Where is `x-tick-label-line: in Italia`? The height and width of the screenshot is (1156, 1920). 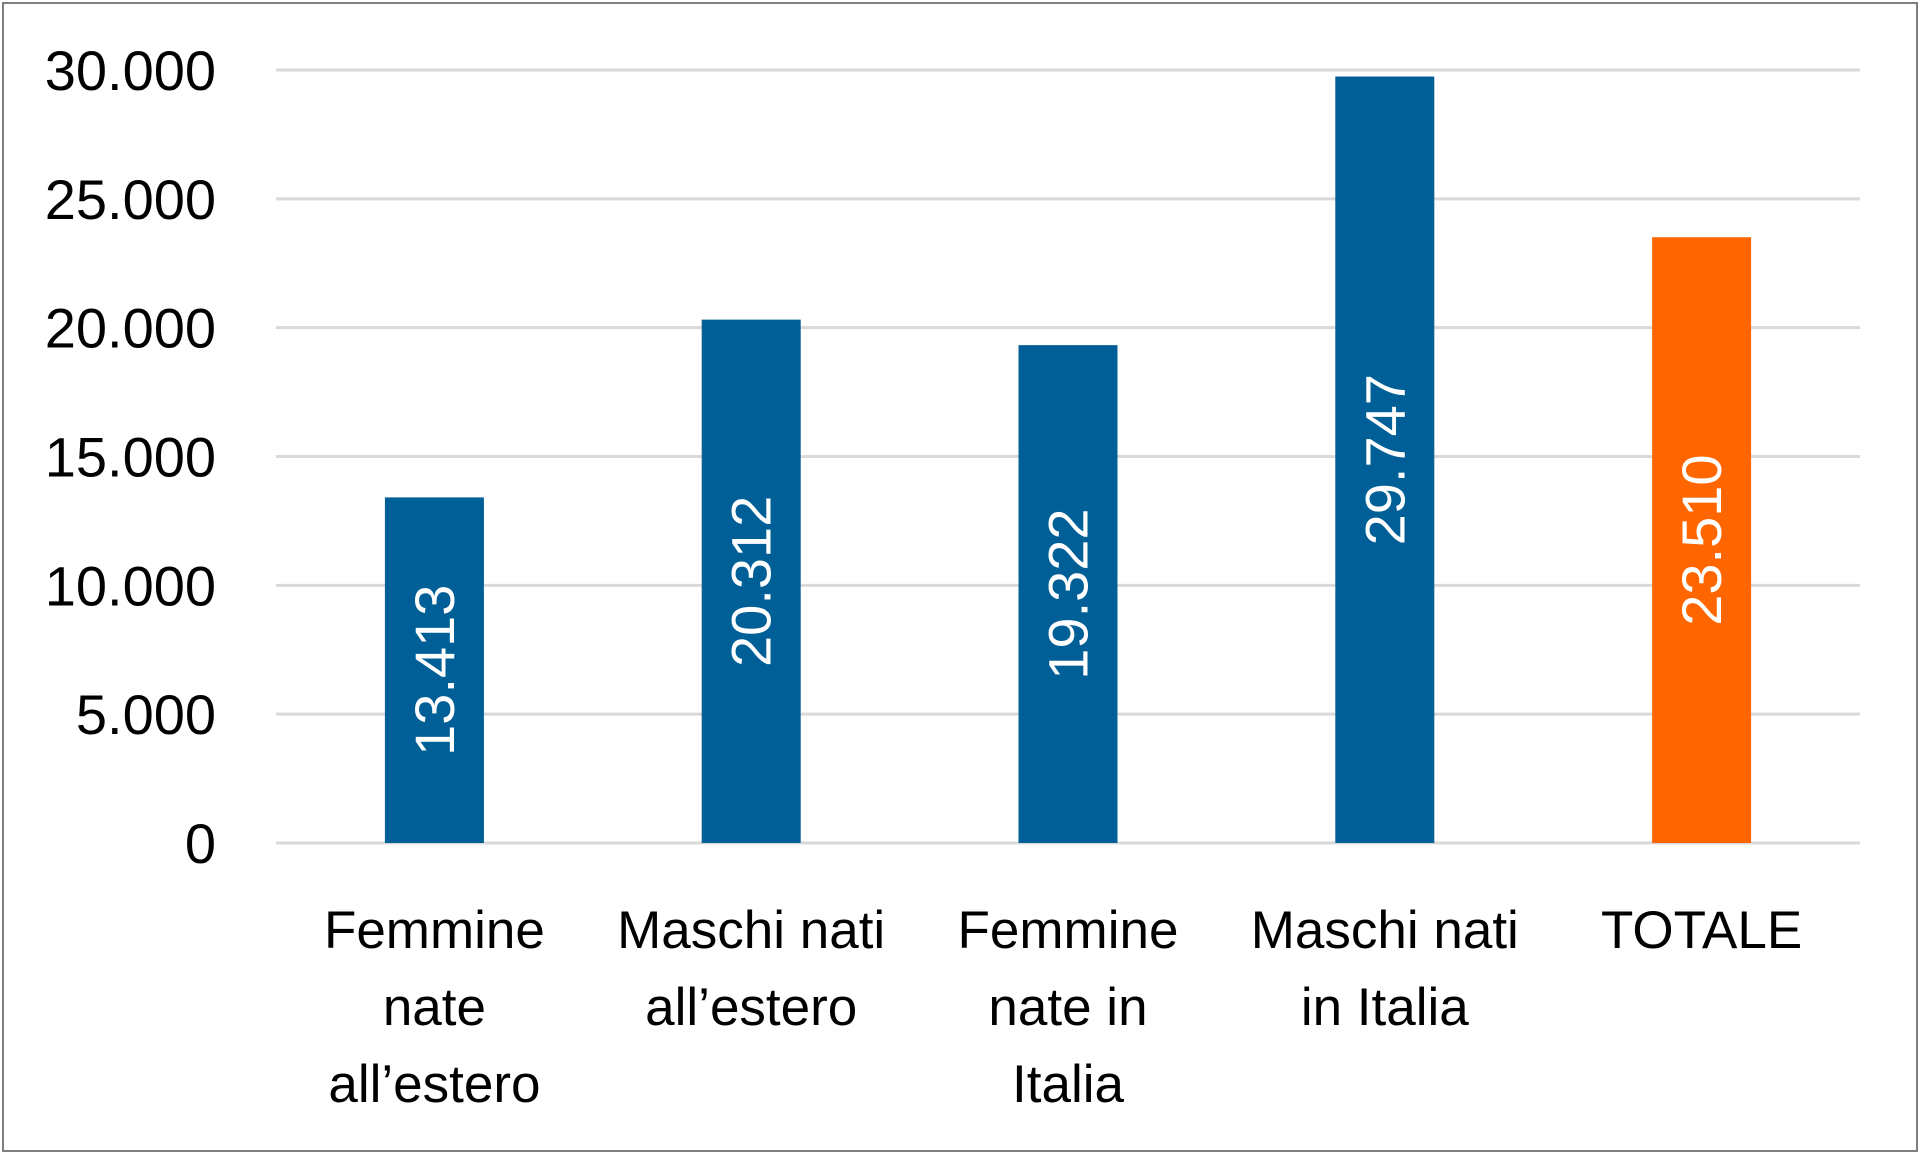
x-tick-label-line: in Italia is located at coordinates (1385, 1007).